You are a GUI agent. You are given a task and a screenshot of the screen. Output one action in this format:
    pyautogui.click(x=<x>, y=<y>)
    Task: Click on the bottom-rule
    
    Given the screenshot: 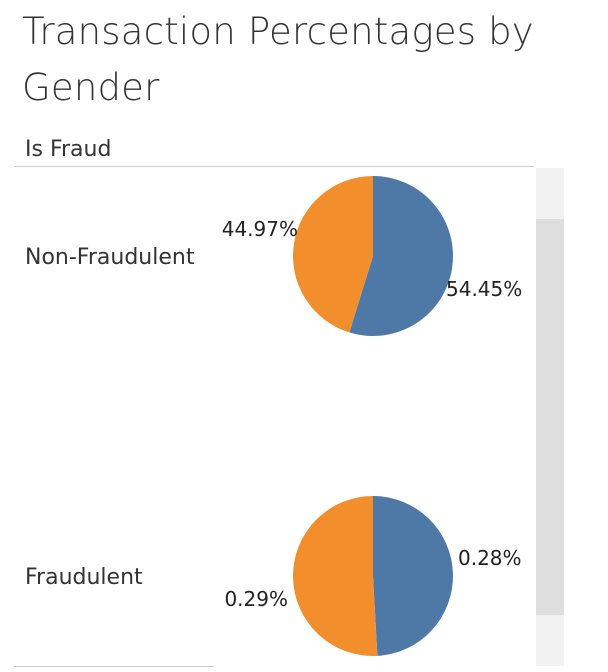 What is the action you would take?
    pyautogui.click(x=114, y=666)
    